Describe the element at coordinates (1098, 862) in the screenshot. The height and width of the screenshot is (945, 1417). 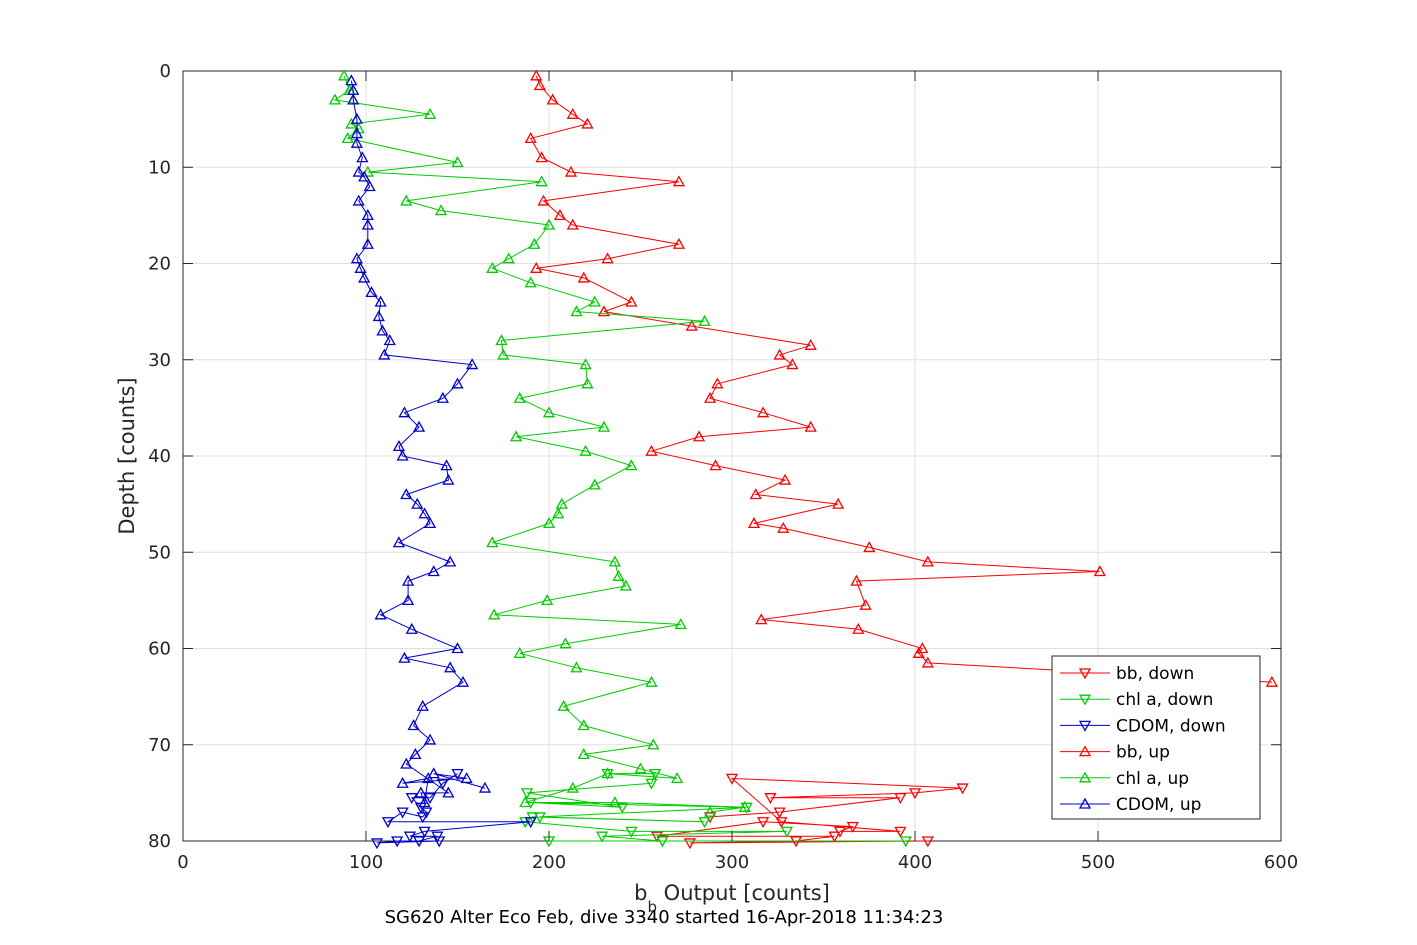
I see `x-tick-label: 500` at that location.